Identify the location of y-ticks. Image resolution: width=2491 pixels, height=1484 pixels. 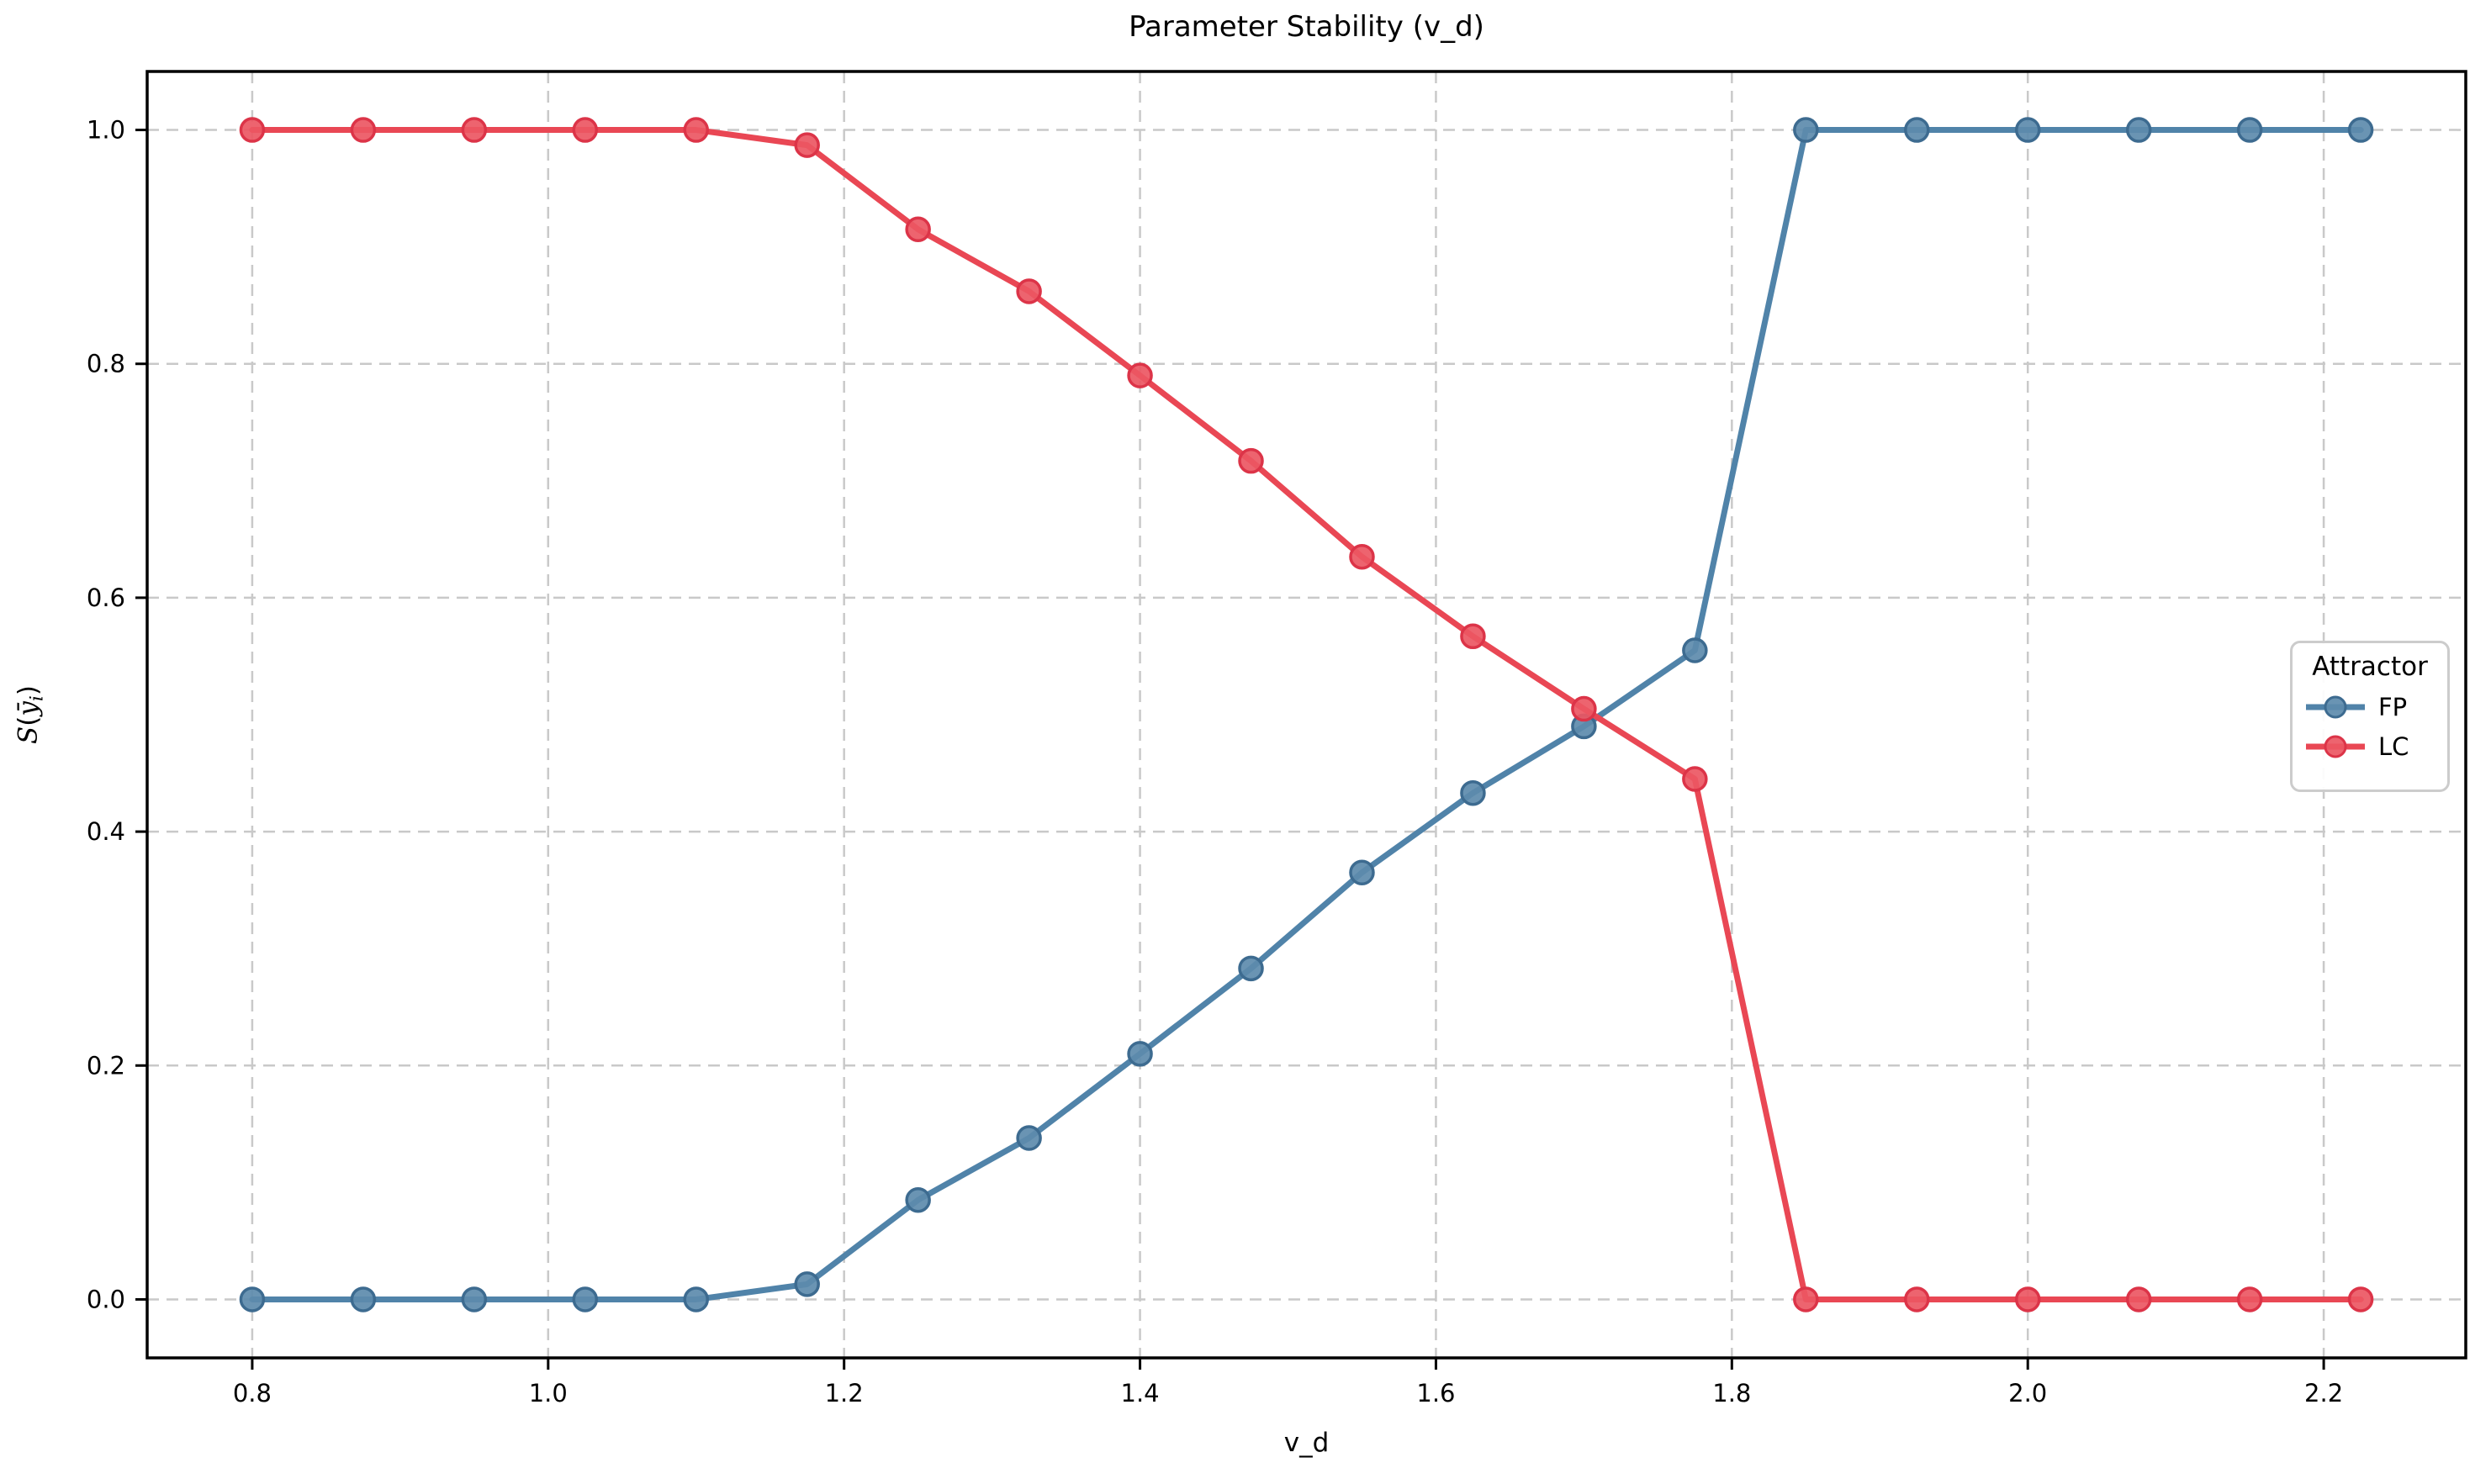
(141, 715).